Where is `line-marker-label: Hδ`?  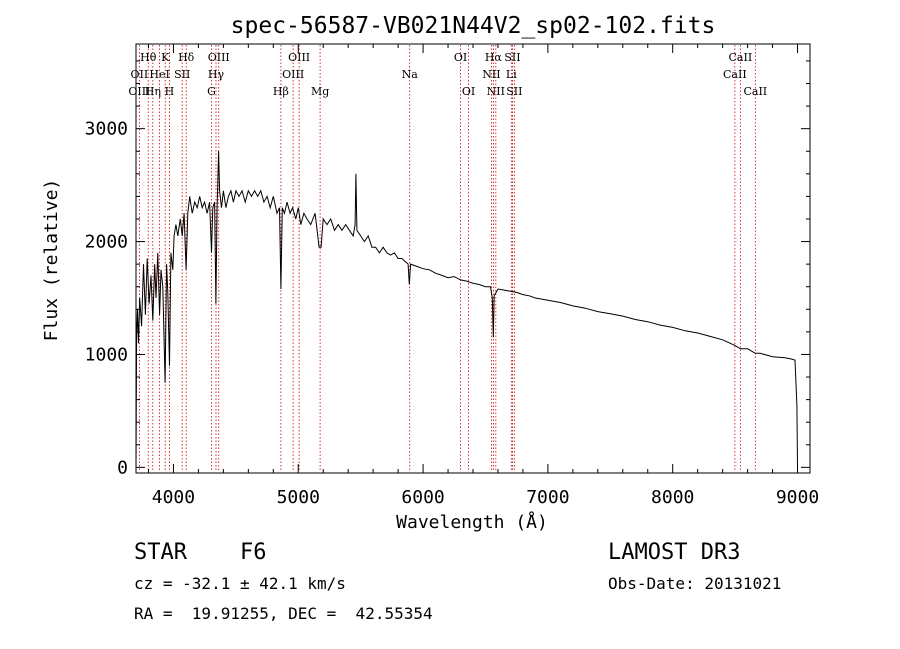 line-marker-label: Hδ is located at coordinates (186, 57).